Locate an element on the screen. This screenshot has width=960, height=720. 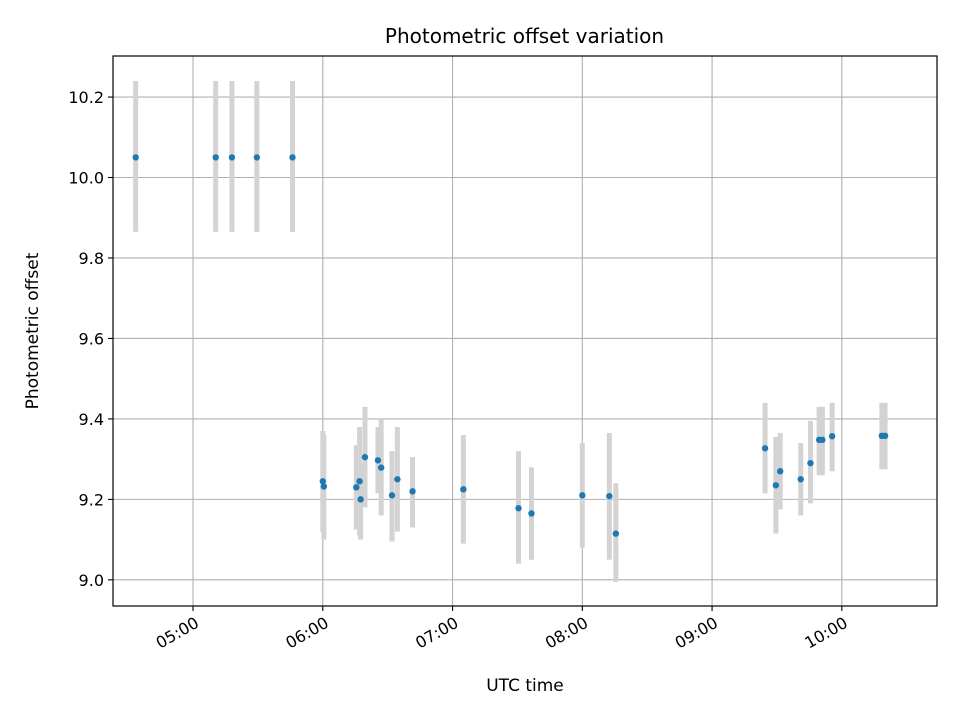
y-tick-label: 9.0 is located at coordinates (91, 580).